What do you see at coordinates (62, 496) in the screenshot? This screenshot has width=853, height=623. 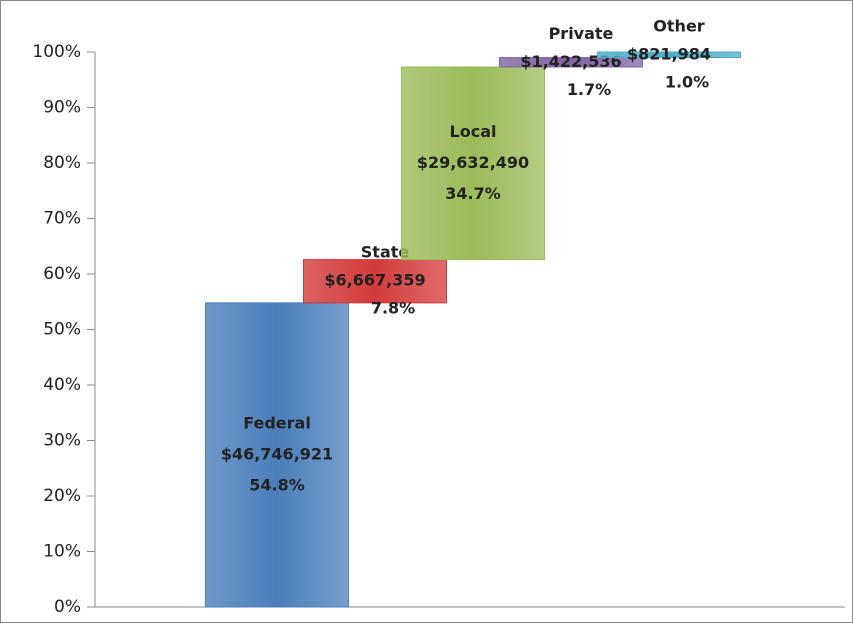 I see `y-tick-label: 20%` at bounding box center [62, 496].